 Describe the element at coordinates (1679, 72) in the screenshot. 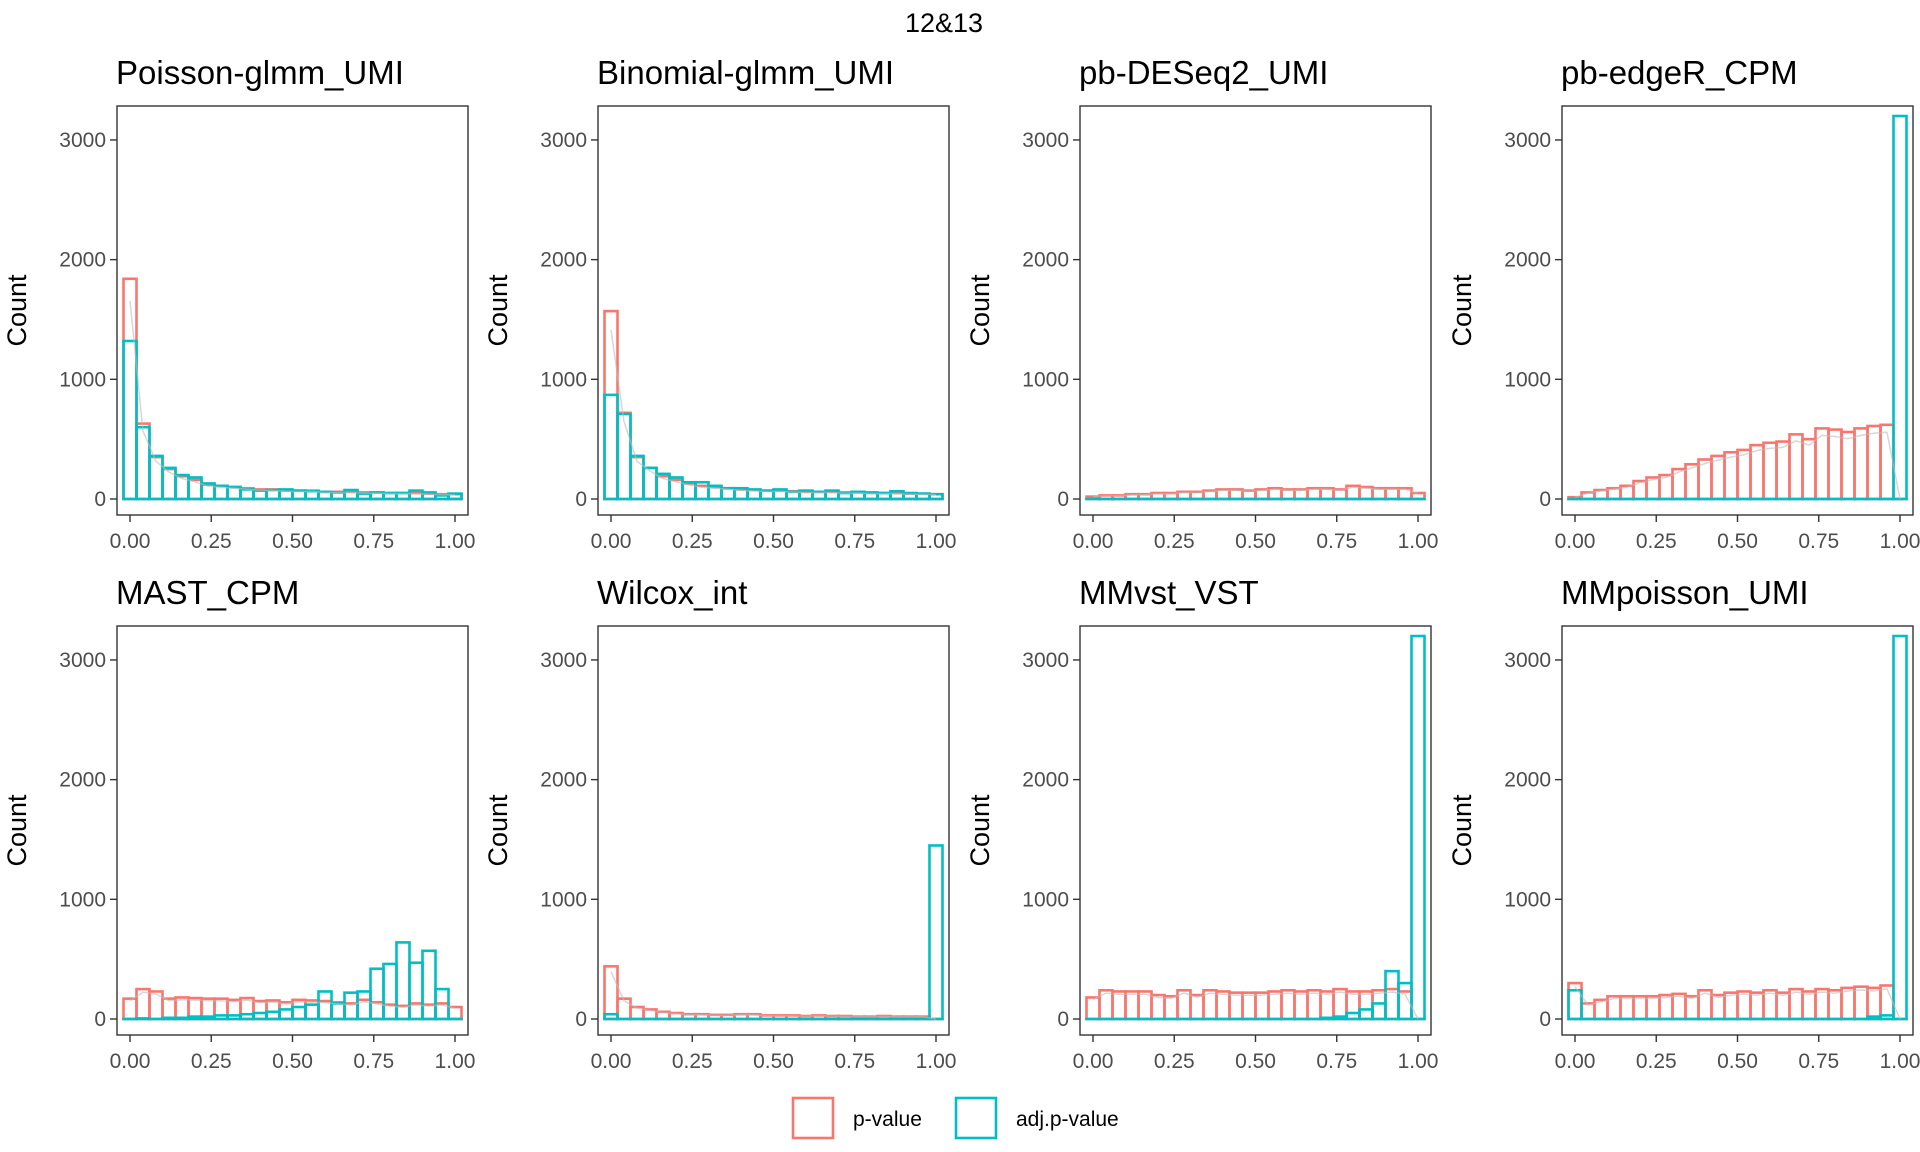

I see `facet-title: pb-edgeR_CPM` at that location.